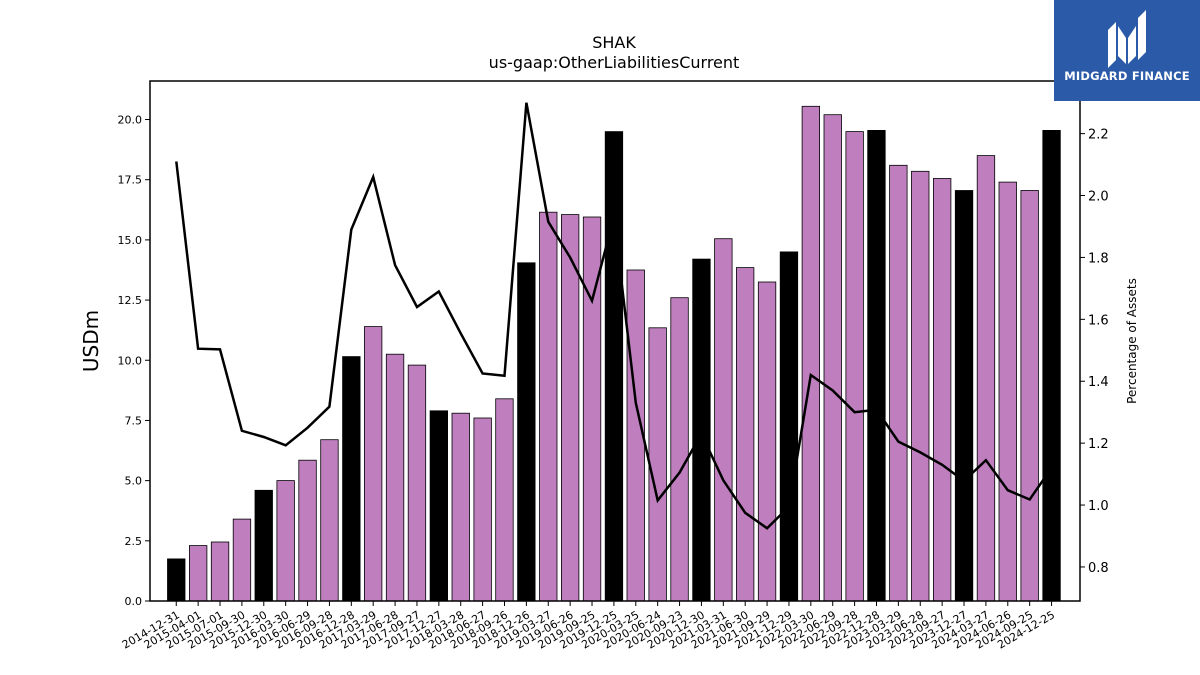  What do you see at coordinates (134, 420) in the screenshot?
I see `y-tick-label: 7.5` at bounding box center [134, 420].